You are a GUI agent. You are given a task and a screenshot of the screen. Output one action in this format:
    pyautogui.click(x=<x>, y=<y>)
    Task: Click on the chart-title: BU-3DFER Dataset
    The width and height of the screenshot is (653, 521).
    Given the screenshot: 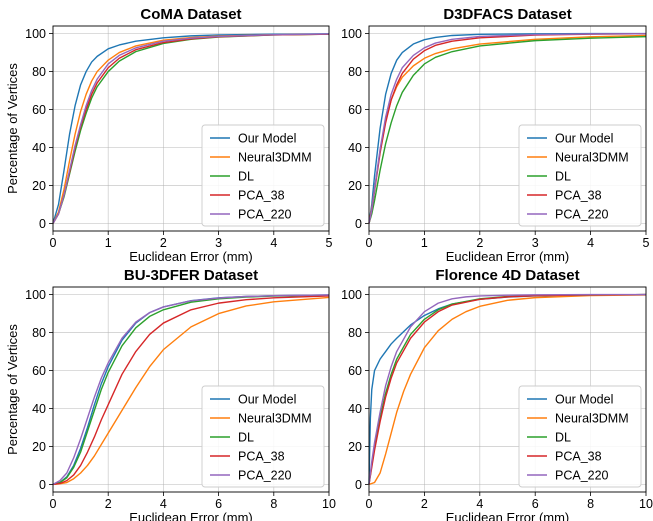 What is the action you would take?
    pyautogui.click(x=191, y=275)
    